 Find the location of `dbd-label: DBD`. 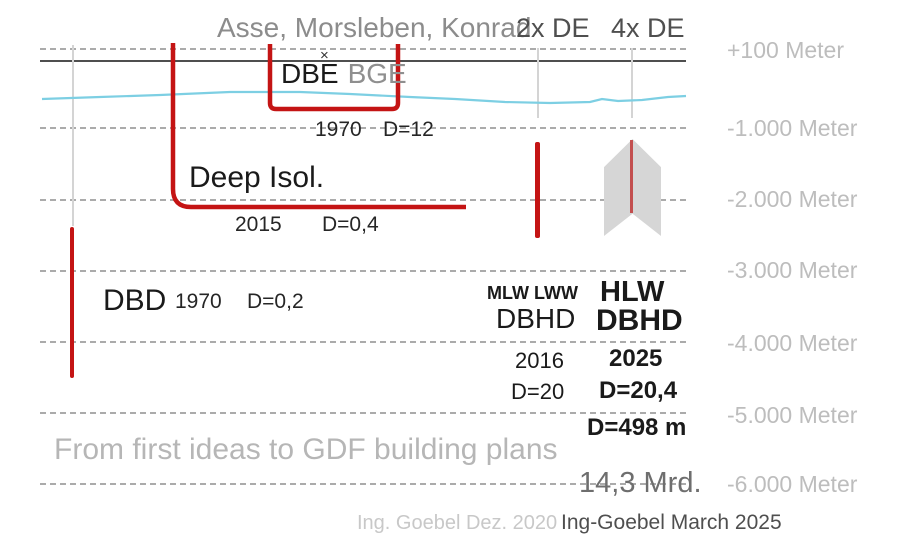

dbd-label: DBD is located at coordinates (135, 300).